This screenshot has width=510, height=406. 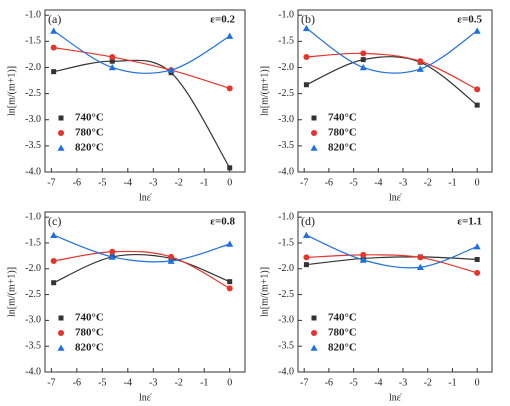 I want to click on x-axis-label: lnε̇, so click(x=145, y=197).